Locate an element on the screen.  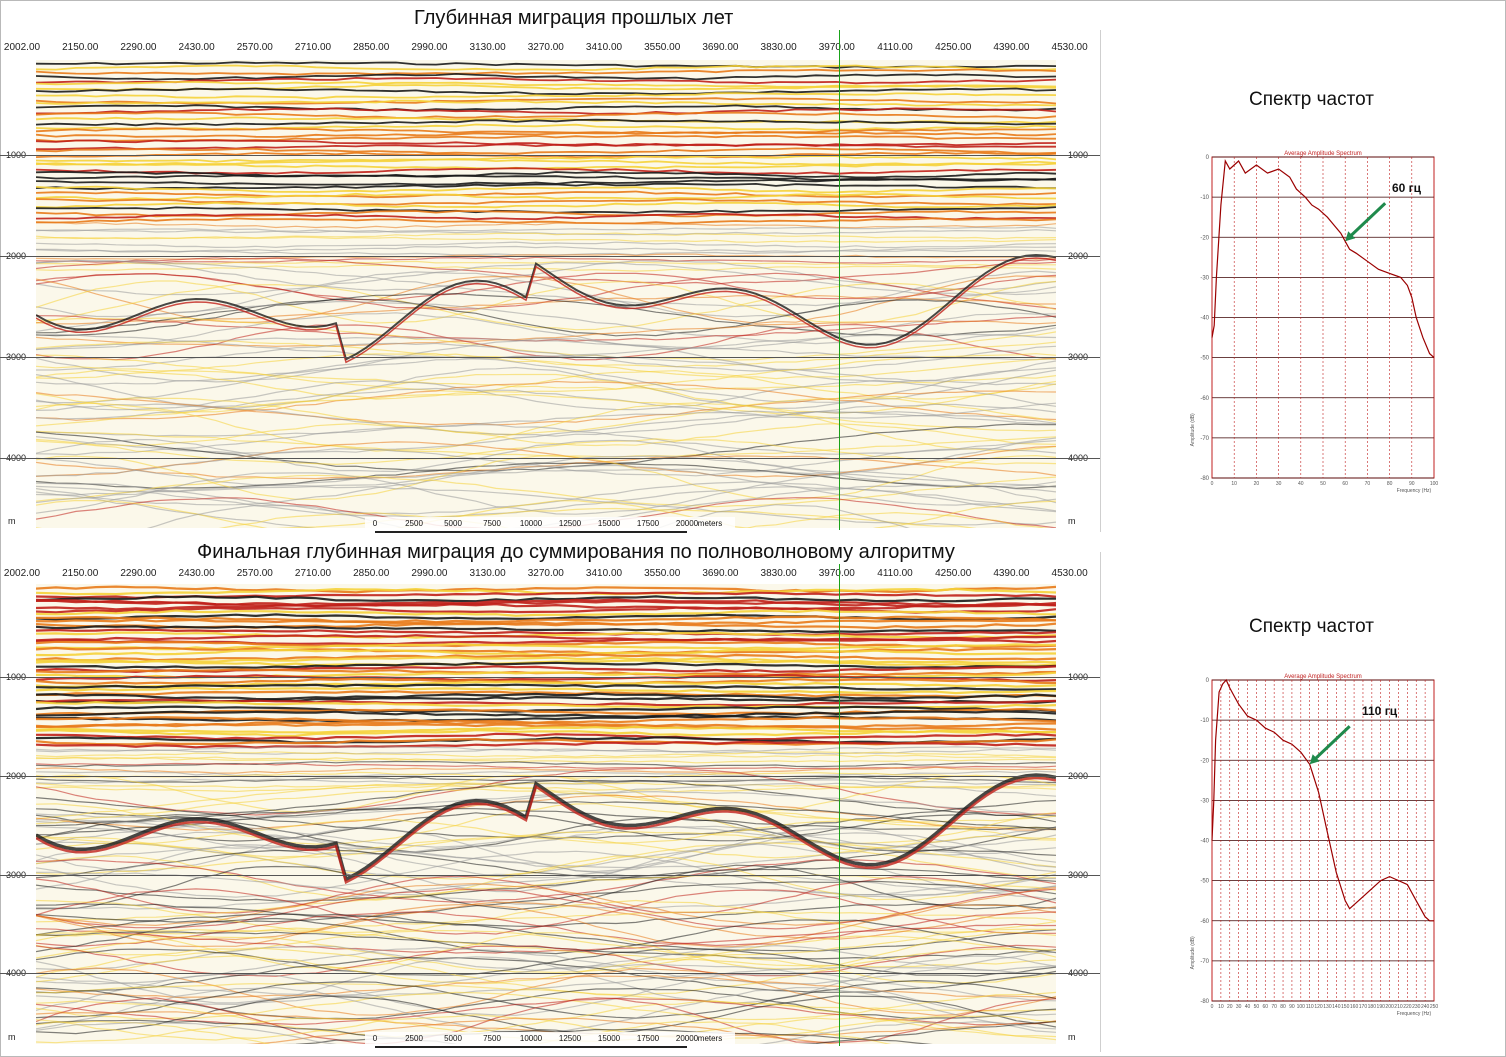
seismic-main-horizon-red is located at coordinates (546, 830).